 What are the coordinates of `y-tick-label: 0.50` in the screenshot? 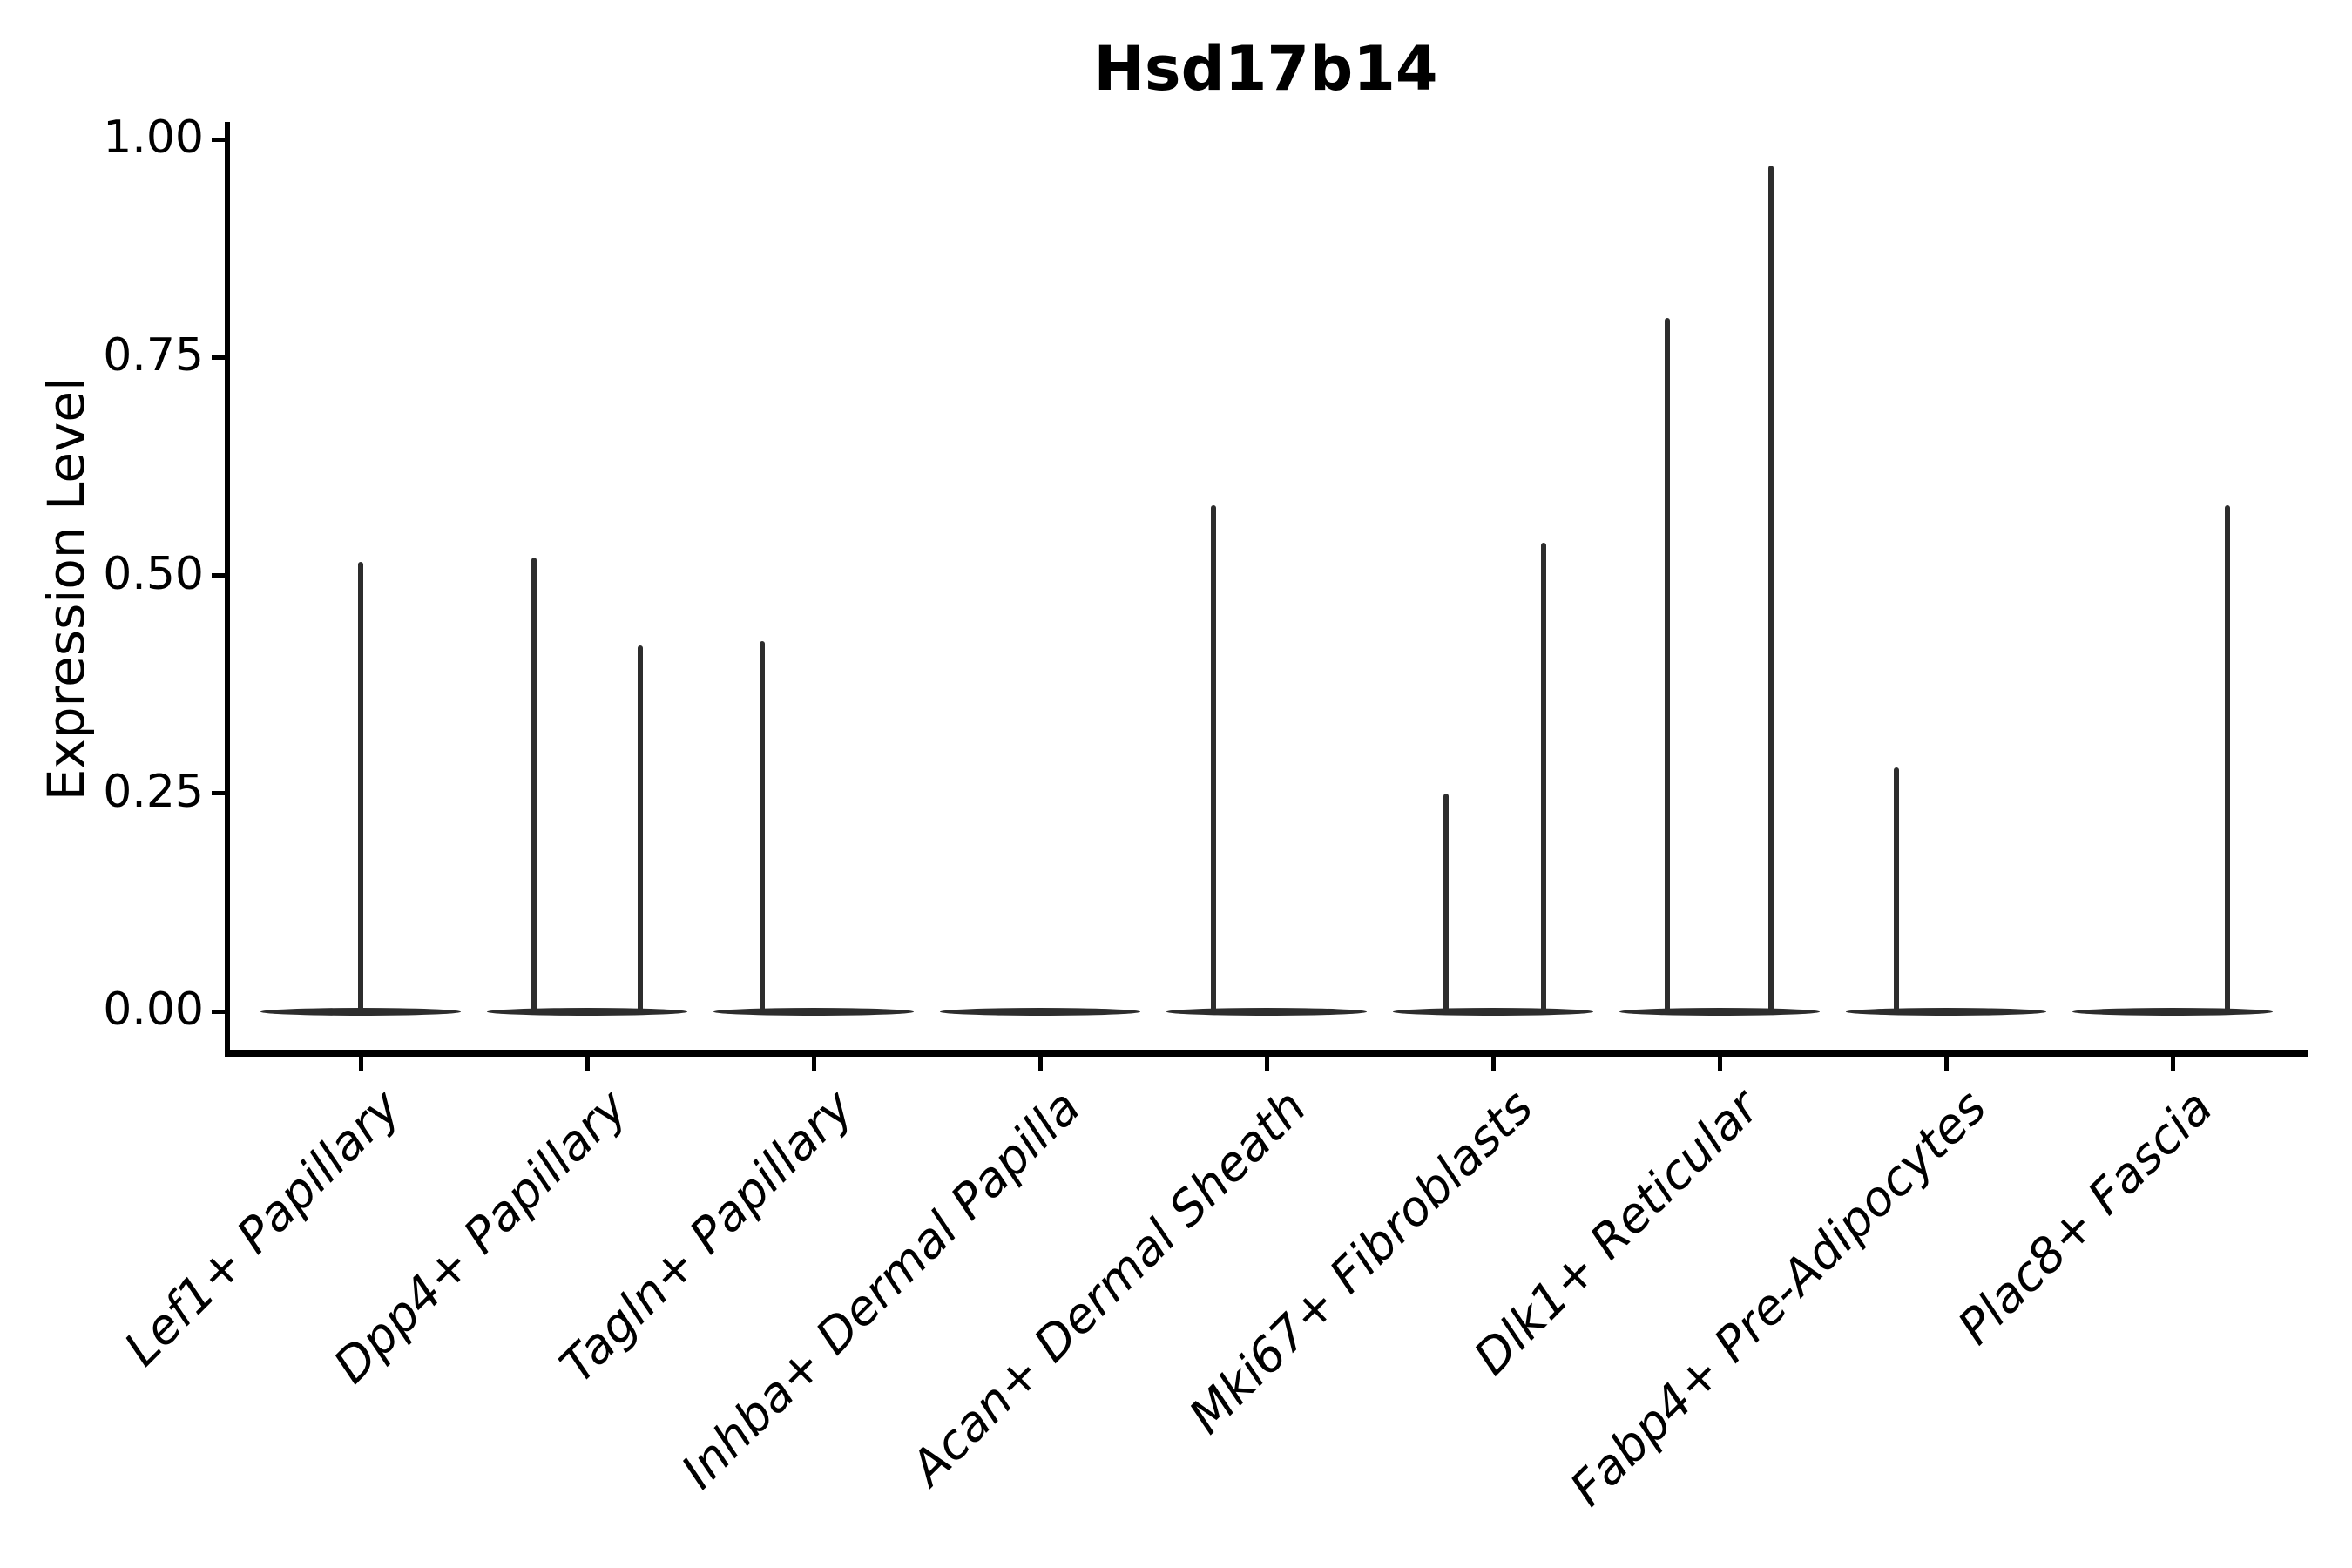 It's located at (153, 574).